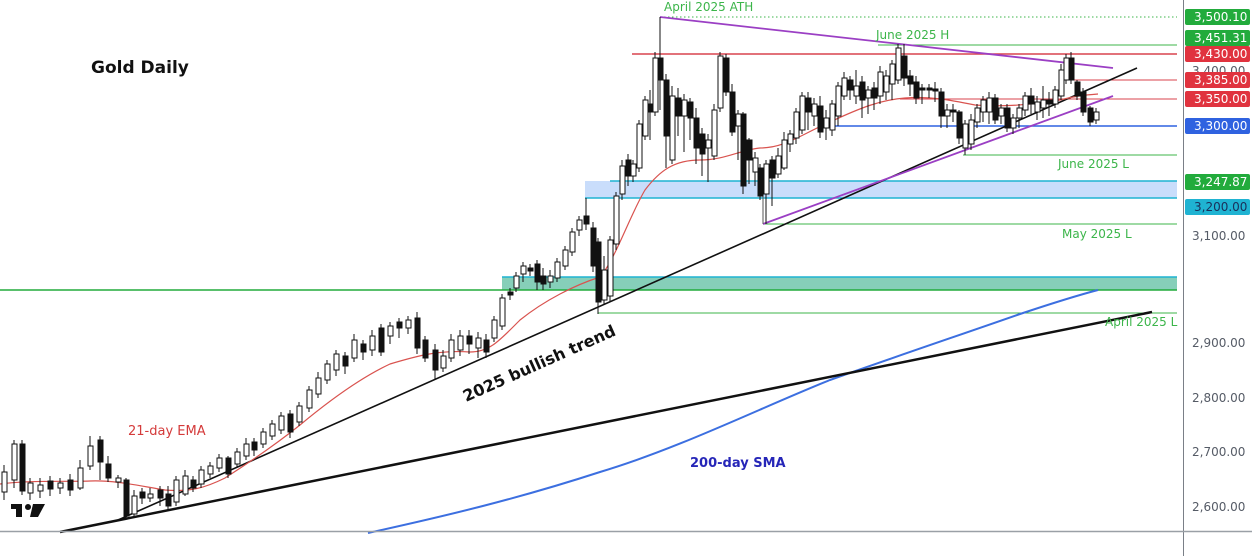  What do you see at coordinates (1220, 17) in the screenshot?
I see `price-tag-3500: 3,500.10` at bounding box center [1220, 17].